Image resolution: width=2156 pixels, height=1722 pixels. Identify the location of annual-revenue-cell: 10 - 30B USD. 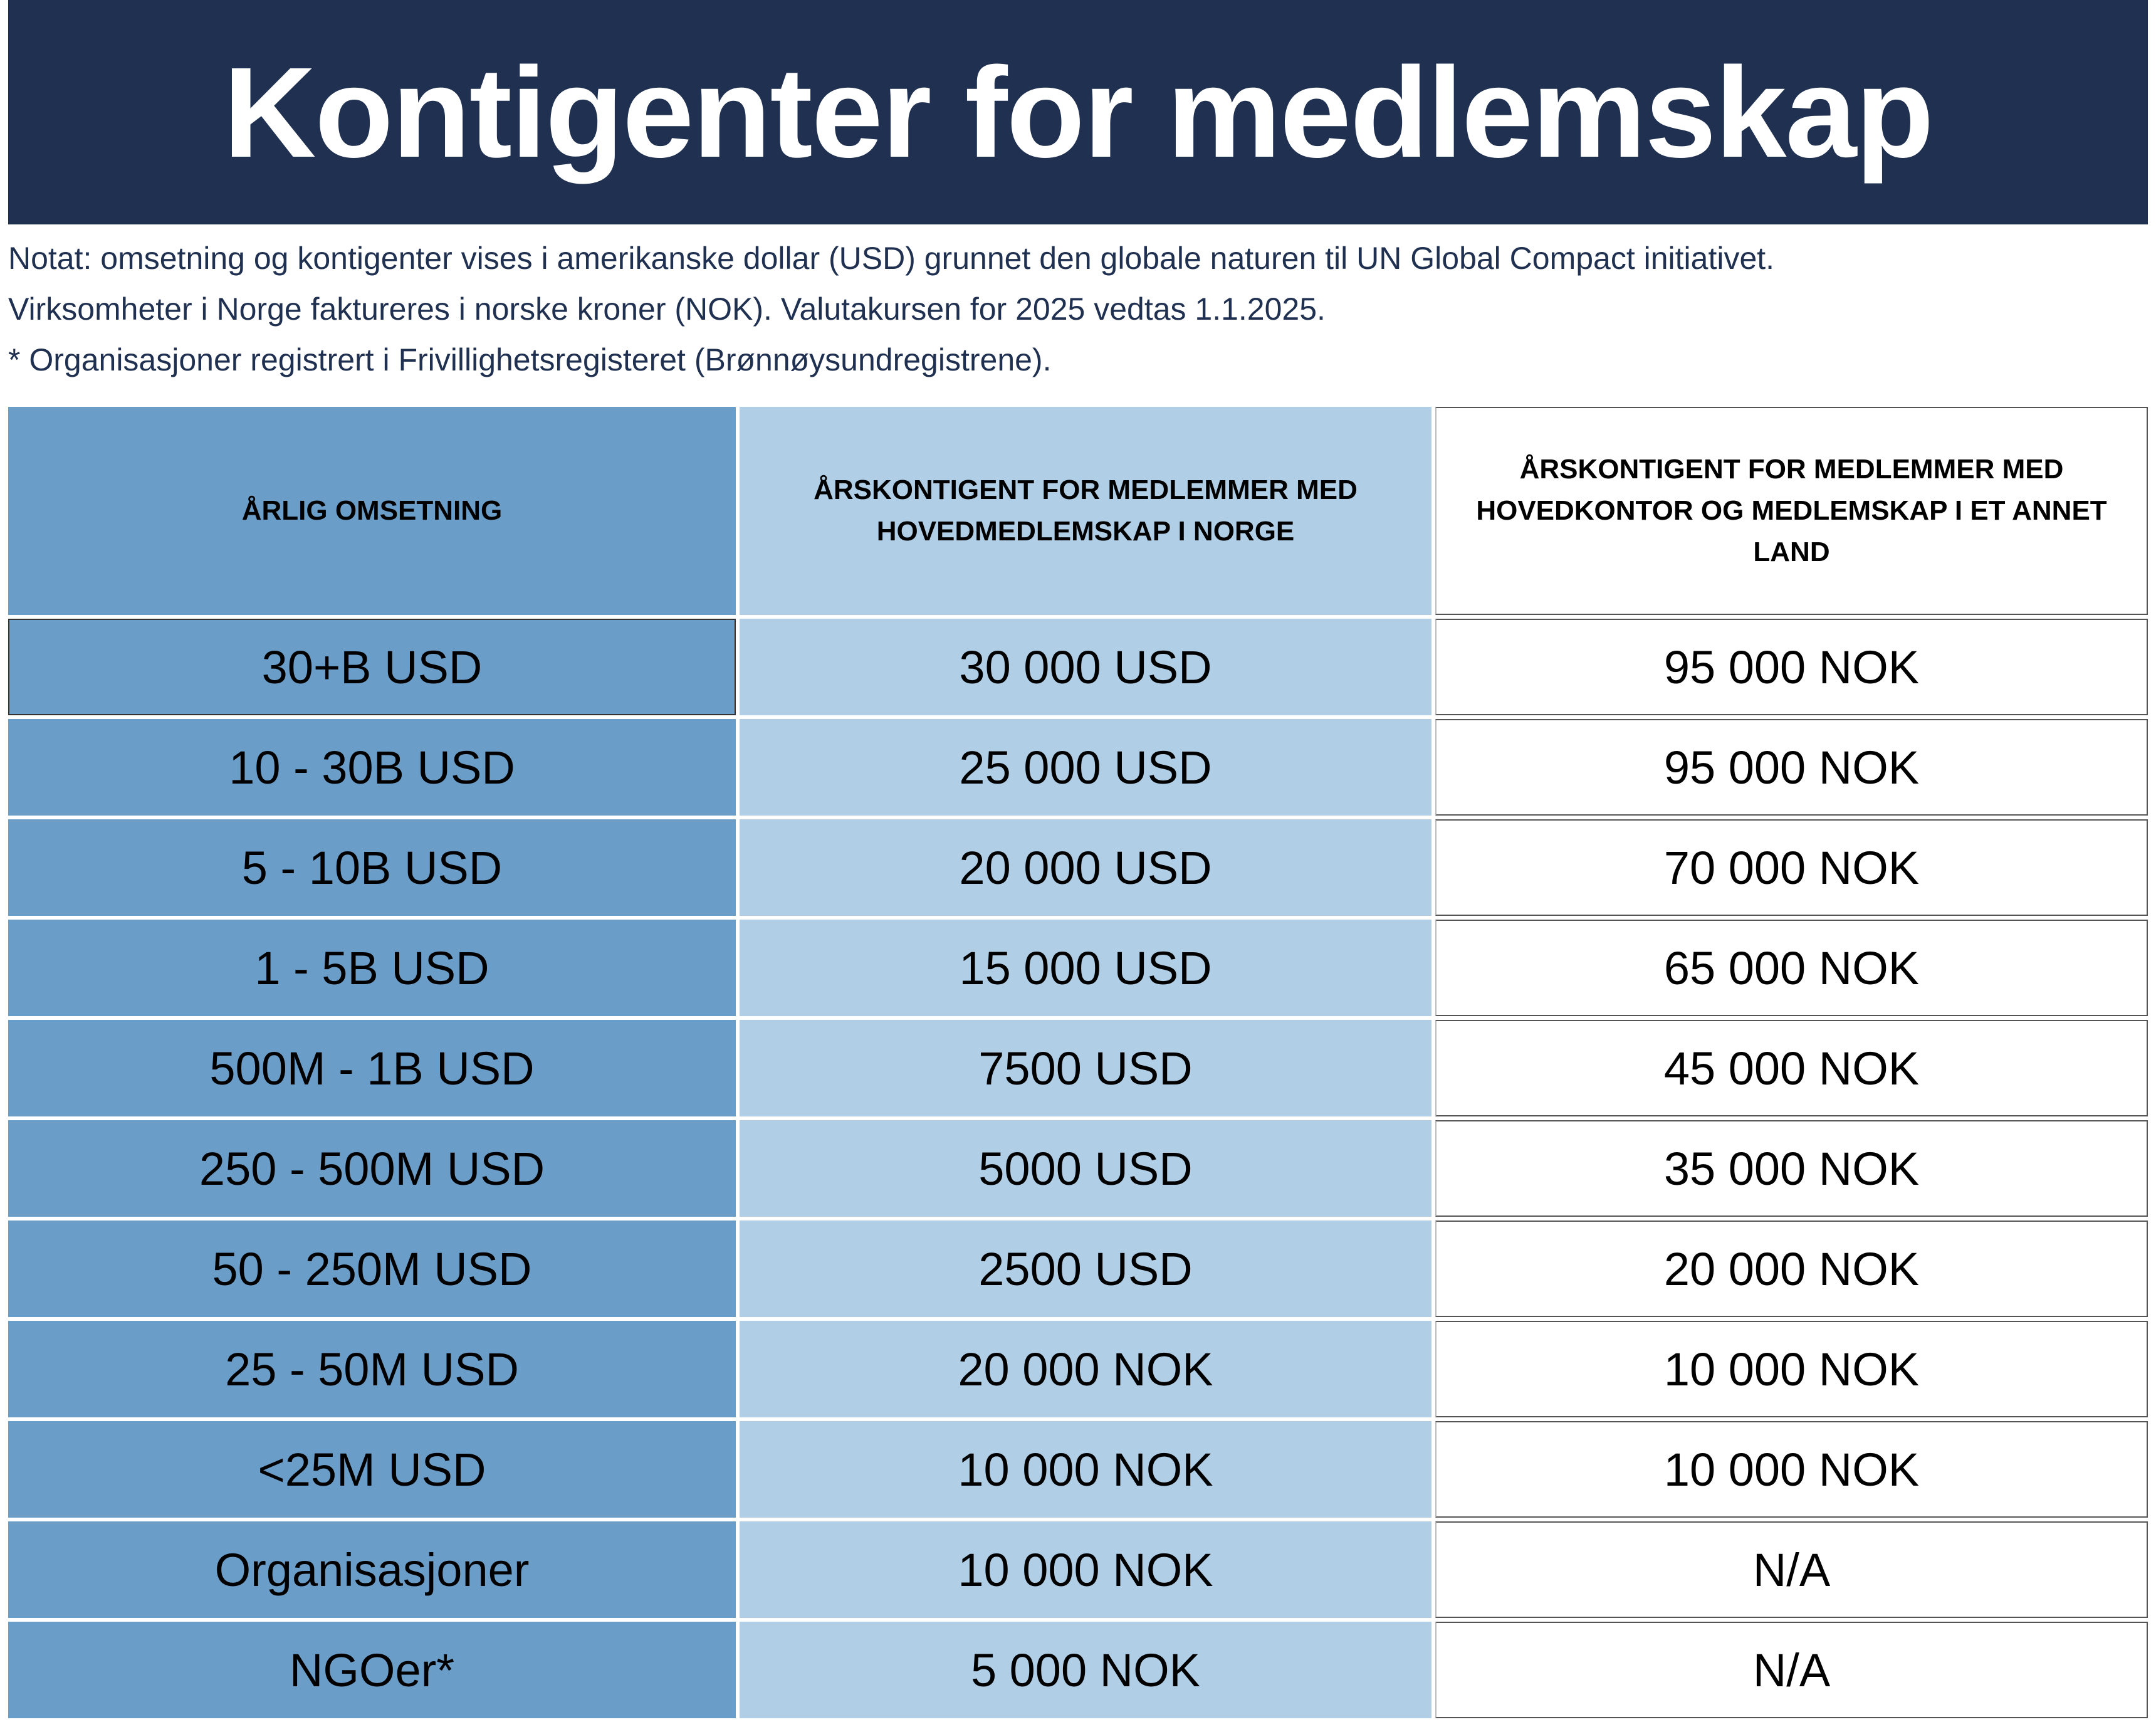
(372, 767).